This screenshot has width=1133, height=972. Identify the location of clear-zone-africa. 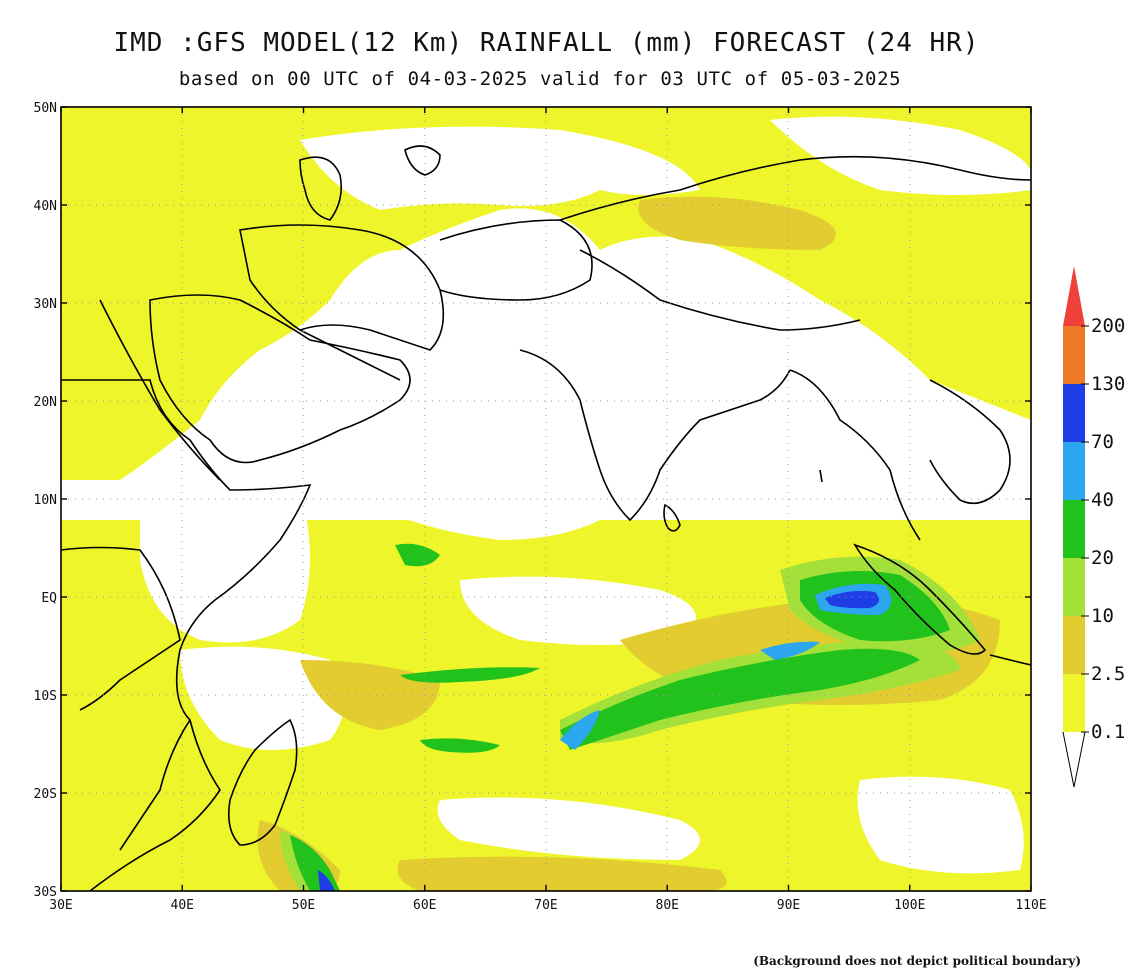
(225, 559).